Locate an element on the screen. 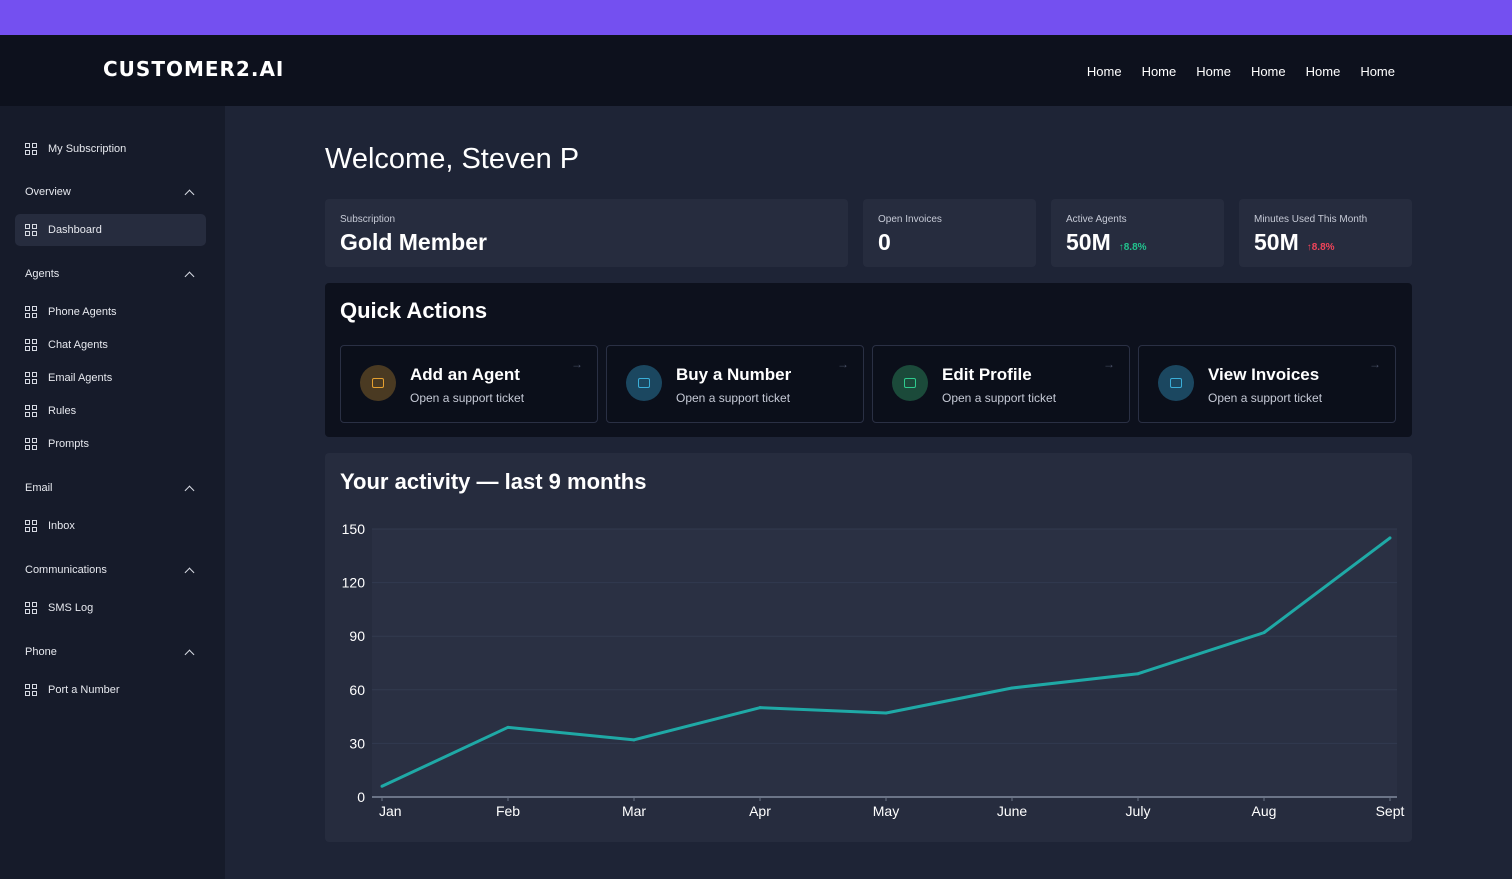 The image size is (1512, 879). sidebar-item-label: Port a Number is located at coordinates (84, 690).